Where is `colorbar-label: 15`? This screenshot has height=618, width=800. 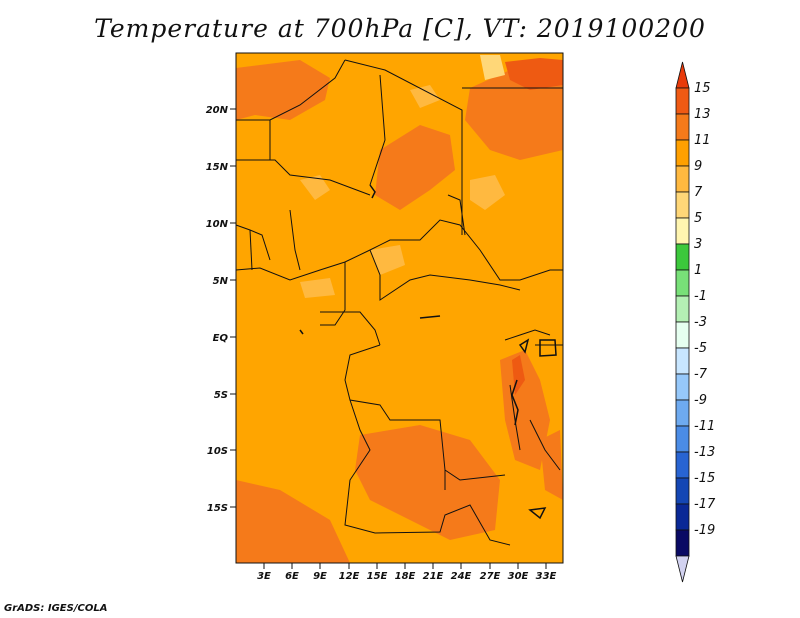
colorbar-label: 15 is located at coordinates (702, 88).